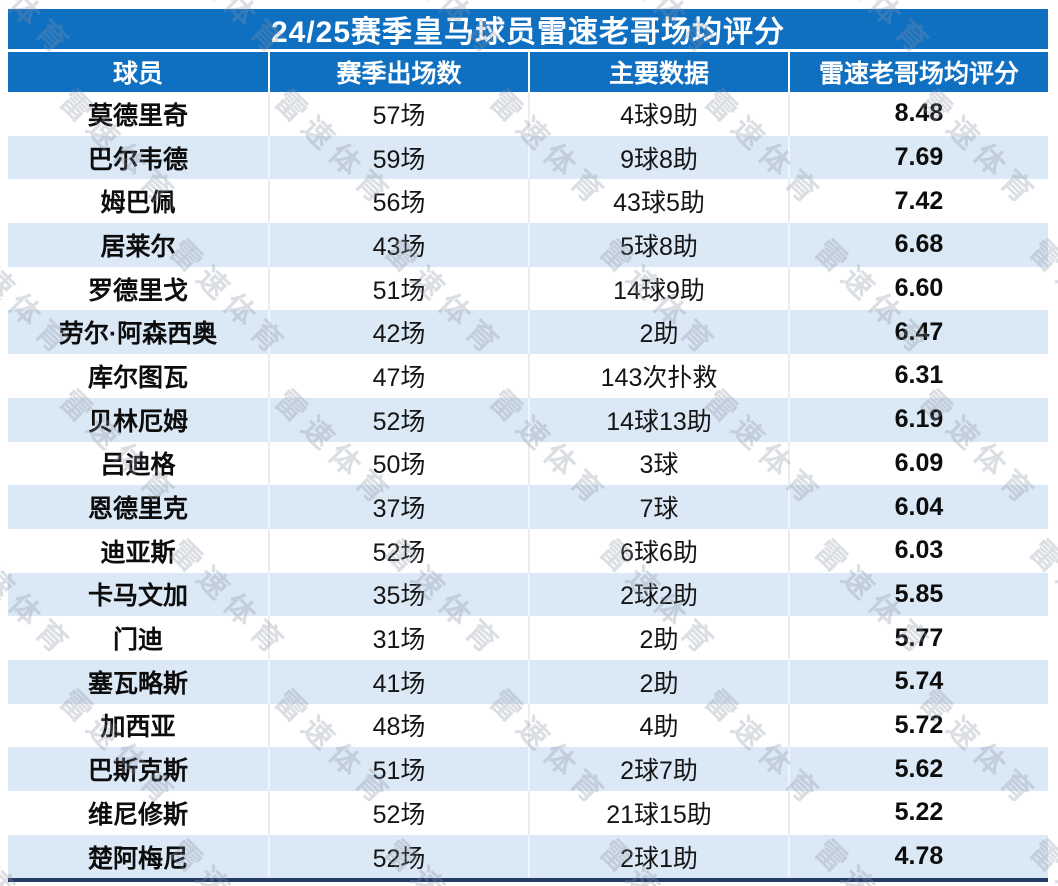 The height and width of the screenshot is (886, 1058). I want to click on key-stats-cell: 4助, so click(658, 725).